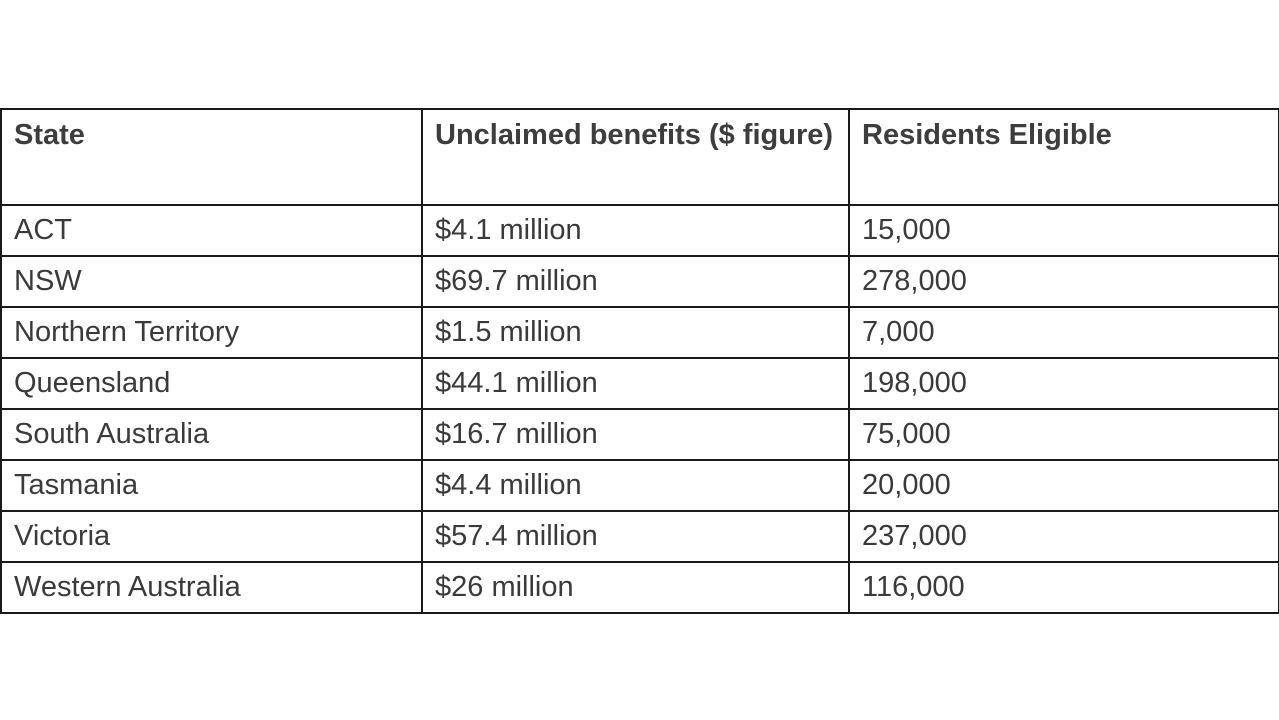 This screenshot has width=1279, height=720. Describe the element at coordinates (1063, 281) in the screenshot. I see `cell-residents-eligible: 278,000` at that location.